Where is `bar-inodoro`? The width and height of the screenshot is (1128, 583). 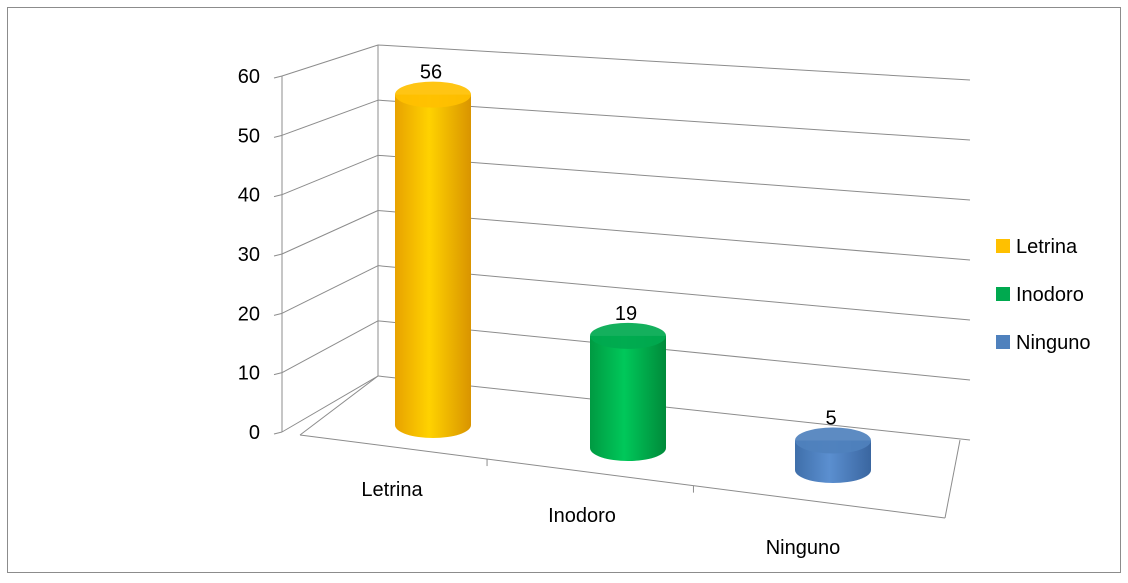
bar-inodoro is located at coordinates (628, 391).